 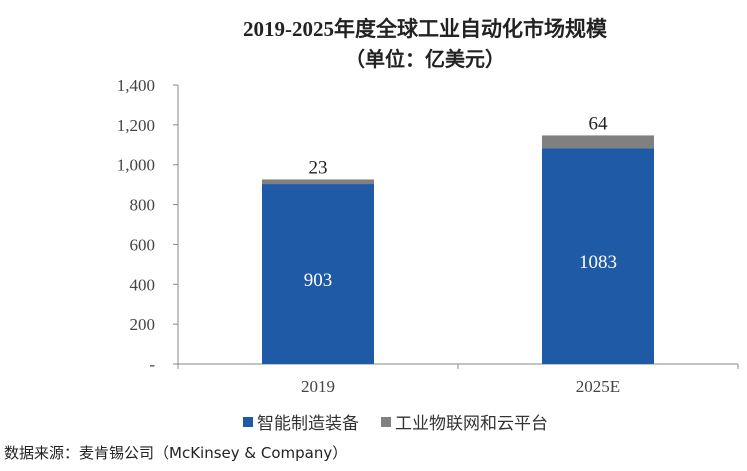 What do you see at coordinates (136, 85) in the screenshot?
I see `y-tick-label: 1,400` at bounding box center [136, 85].